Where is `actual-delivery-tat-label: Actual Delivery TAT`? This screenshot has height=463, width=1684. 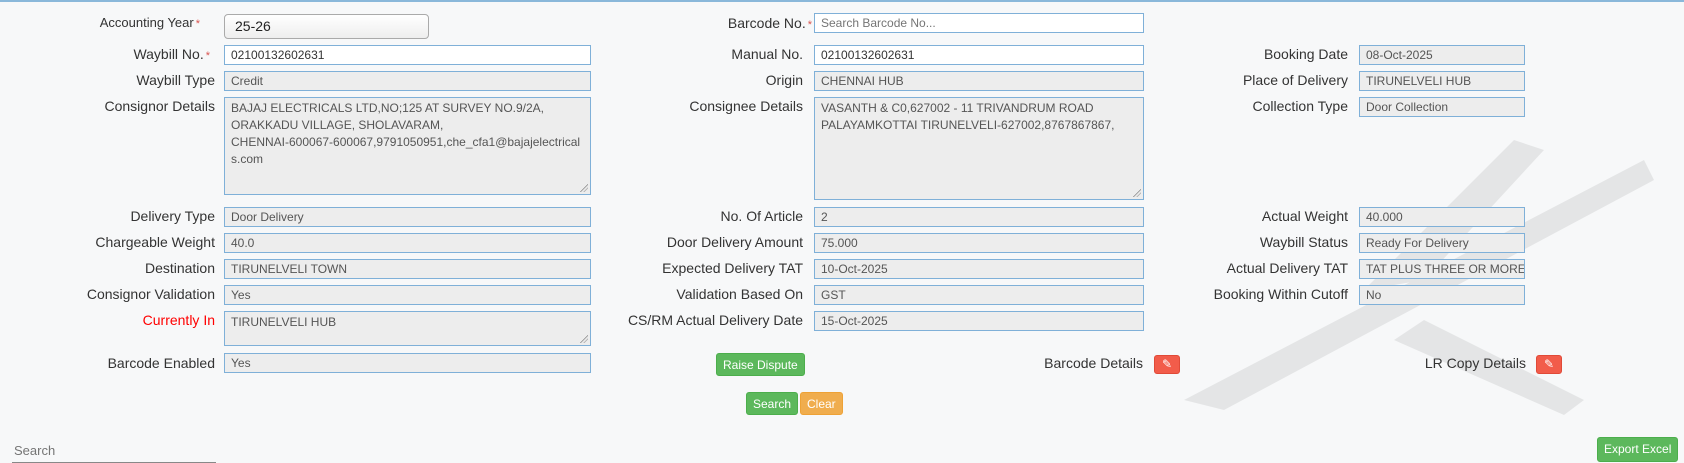
actual-delivery-tat-label: Actual Delivery TAT is located at coordinates (1287, 268).